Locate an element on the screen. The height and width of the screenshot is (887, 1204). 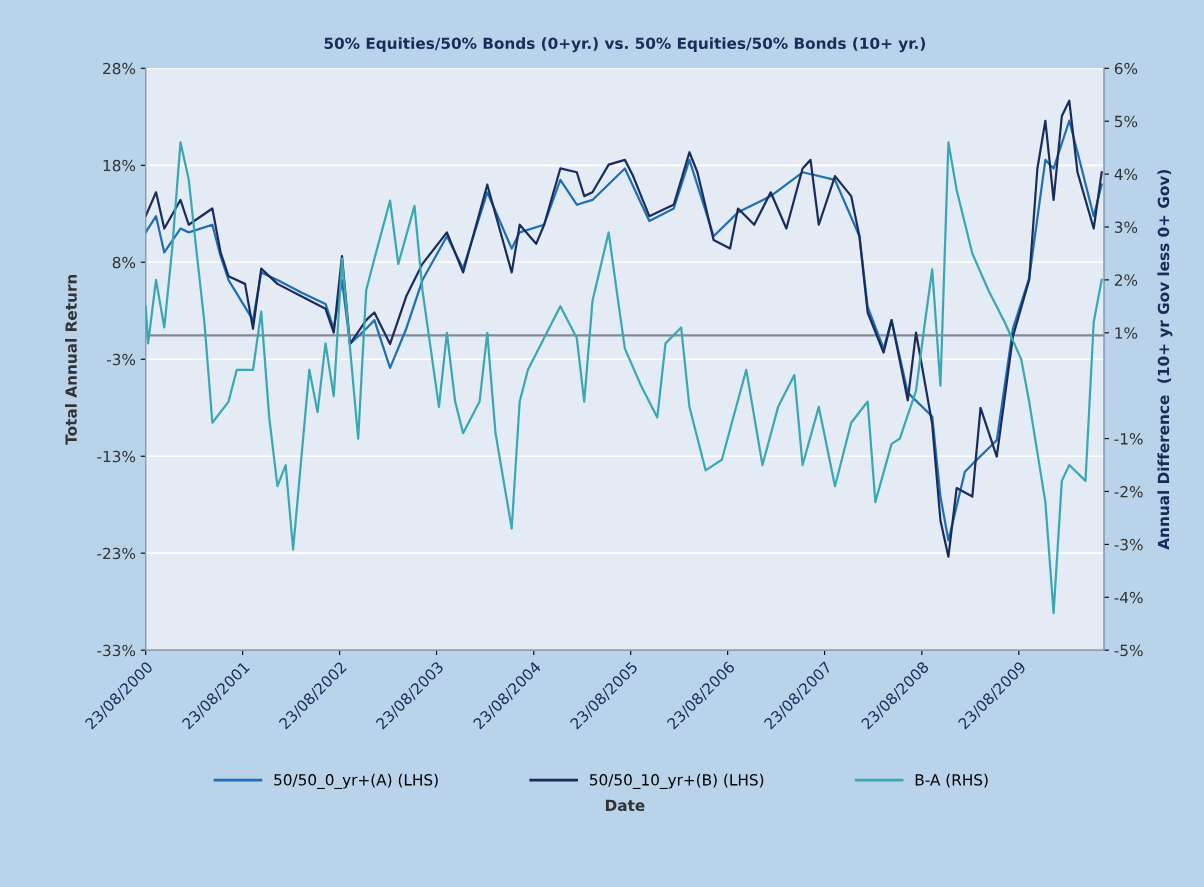
y-tick-label: 18% is located at coordinates (119, 165).